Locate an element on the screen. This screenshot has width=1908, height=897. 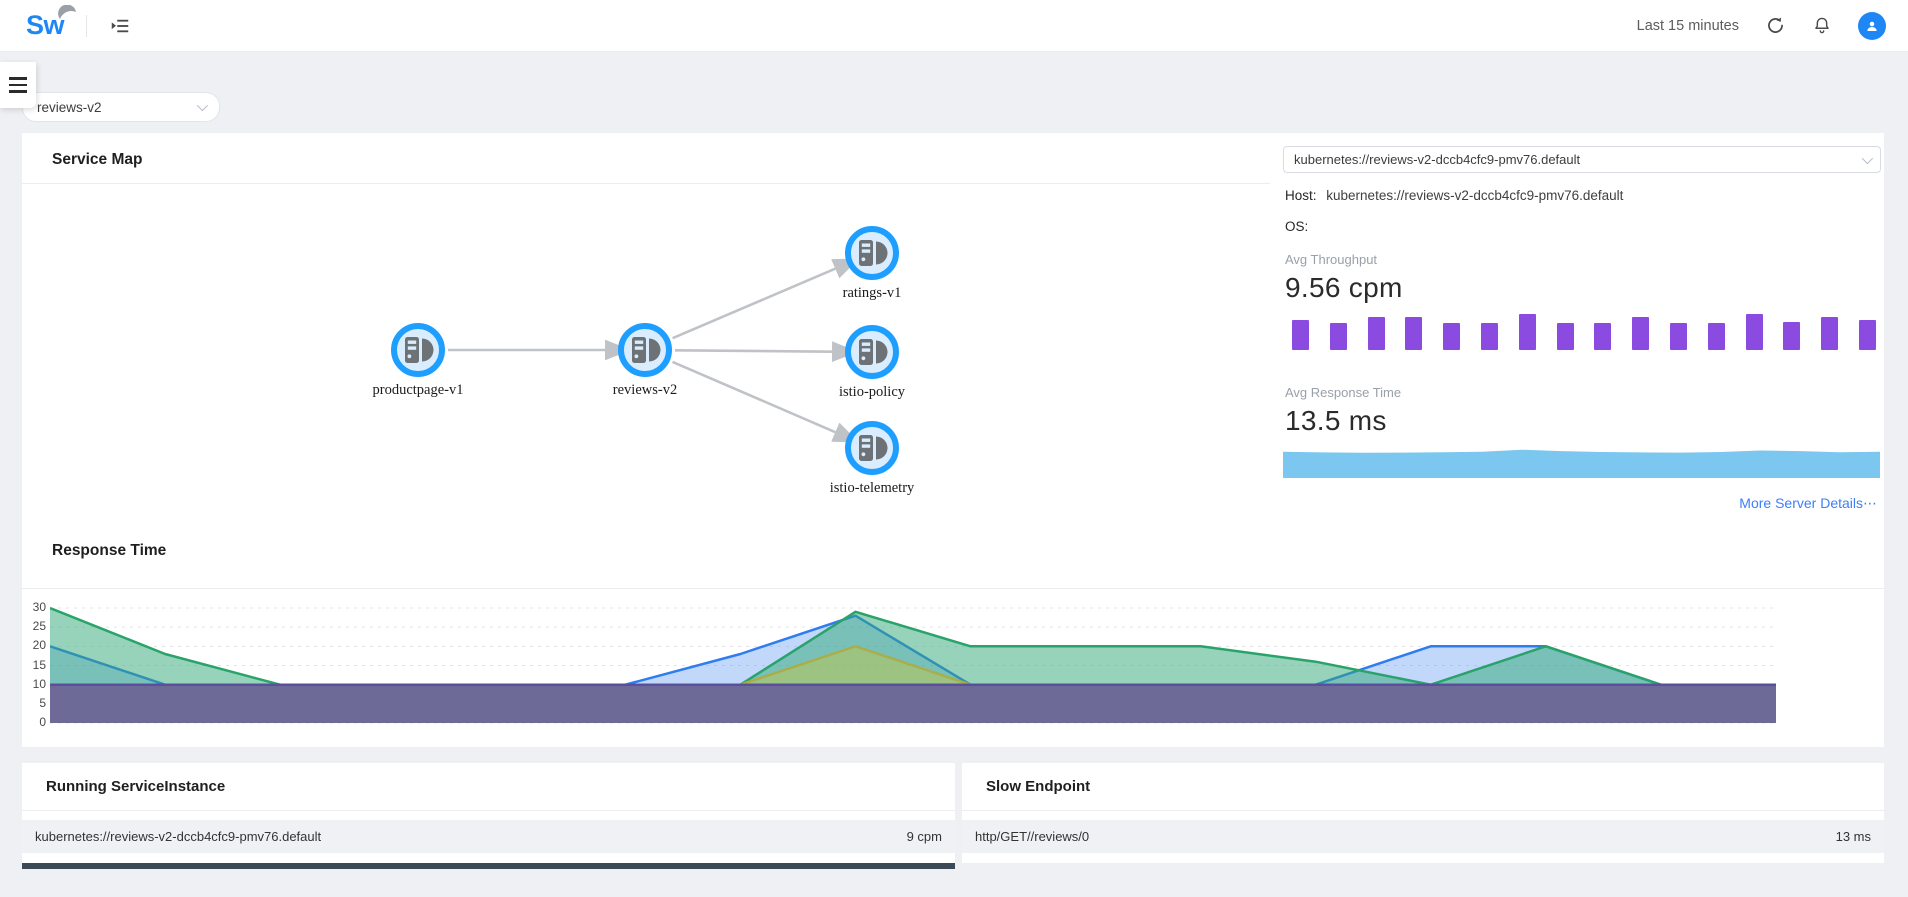
service-selector: reviews-v2 is located at coordinates (121, 107).